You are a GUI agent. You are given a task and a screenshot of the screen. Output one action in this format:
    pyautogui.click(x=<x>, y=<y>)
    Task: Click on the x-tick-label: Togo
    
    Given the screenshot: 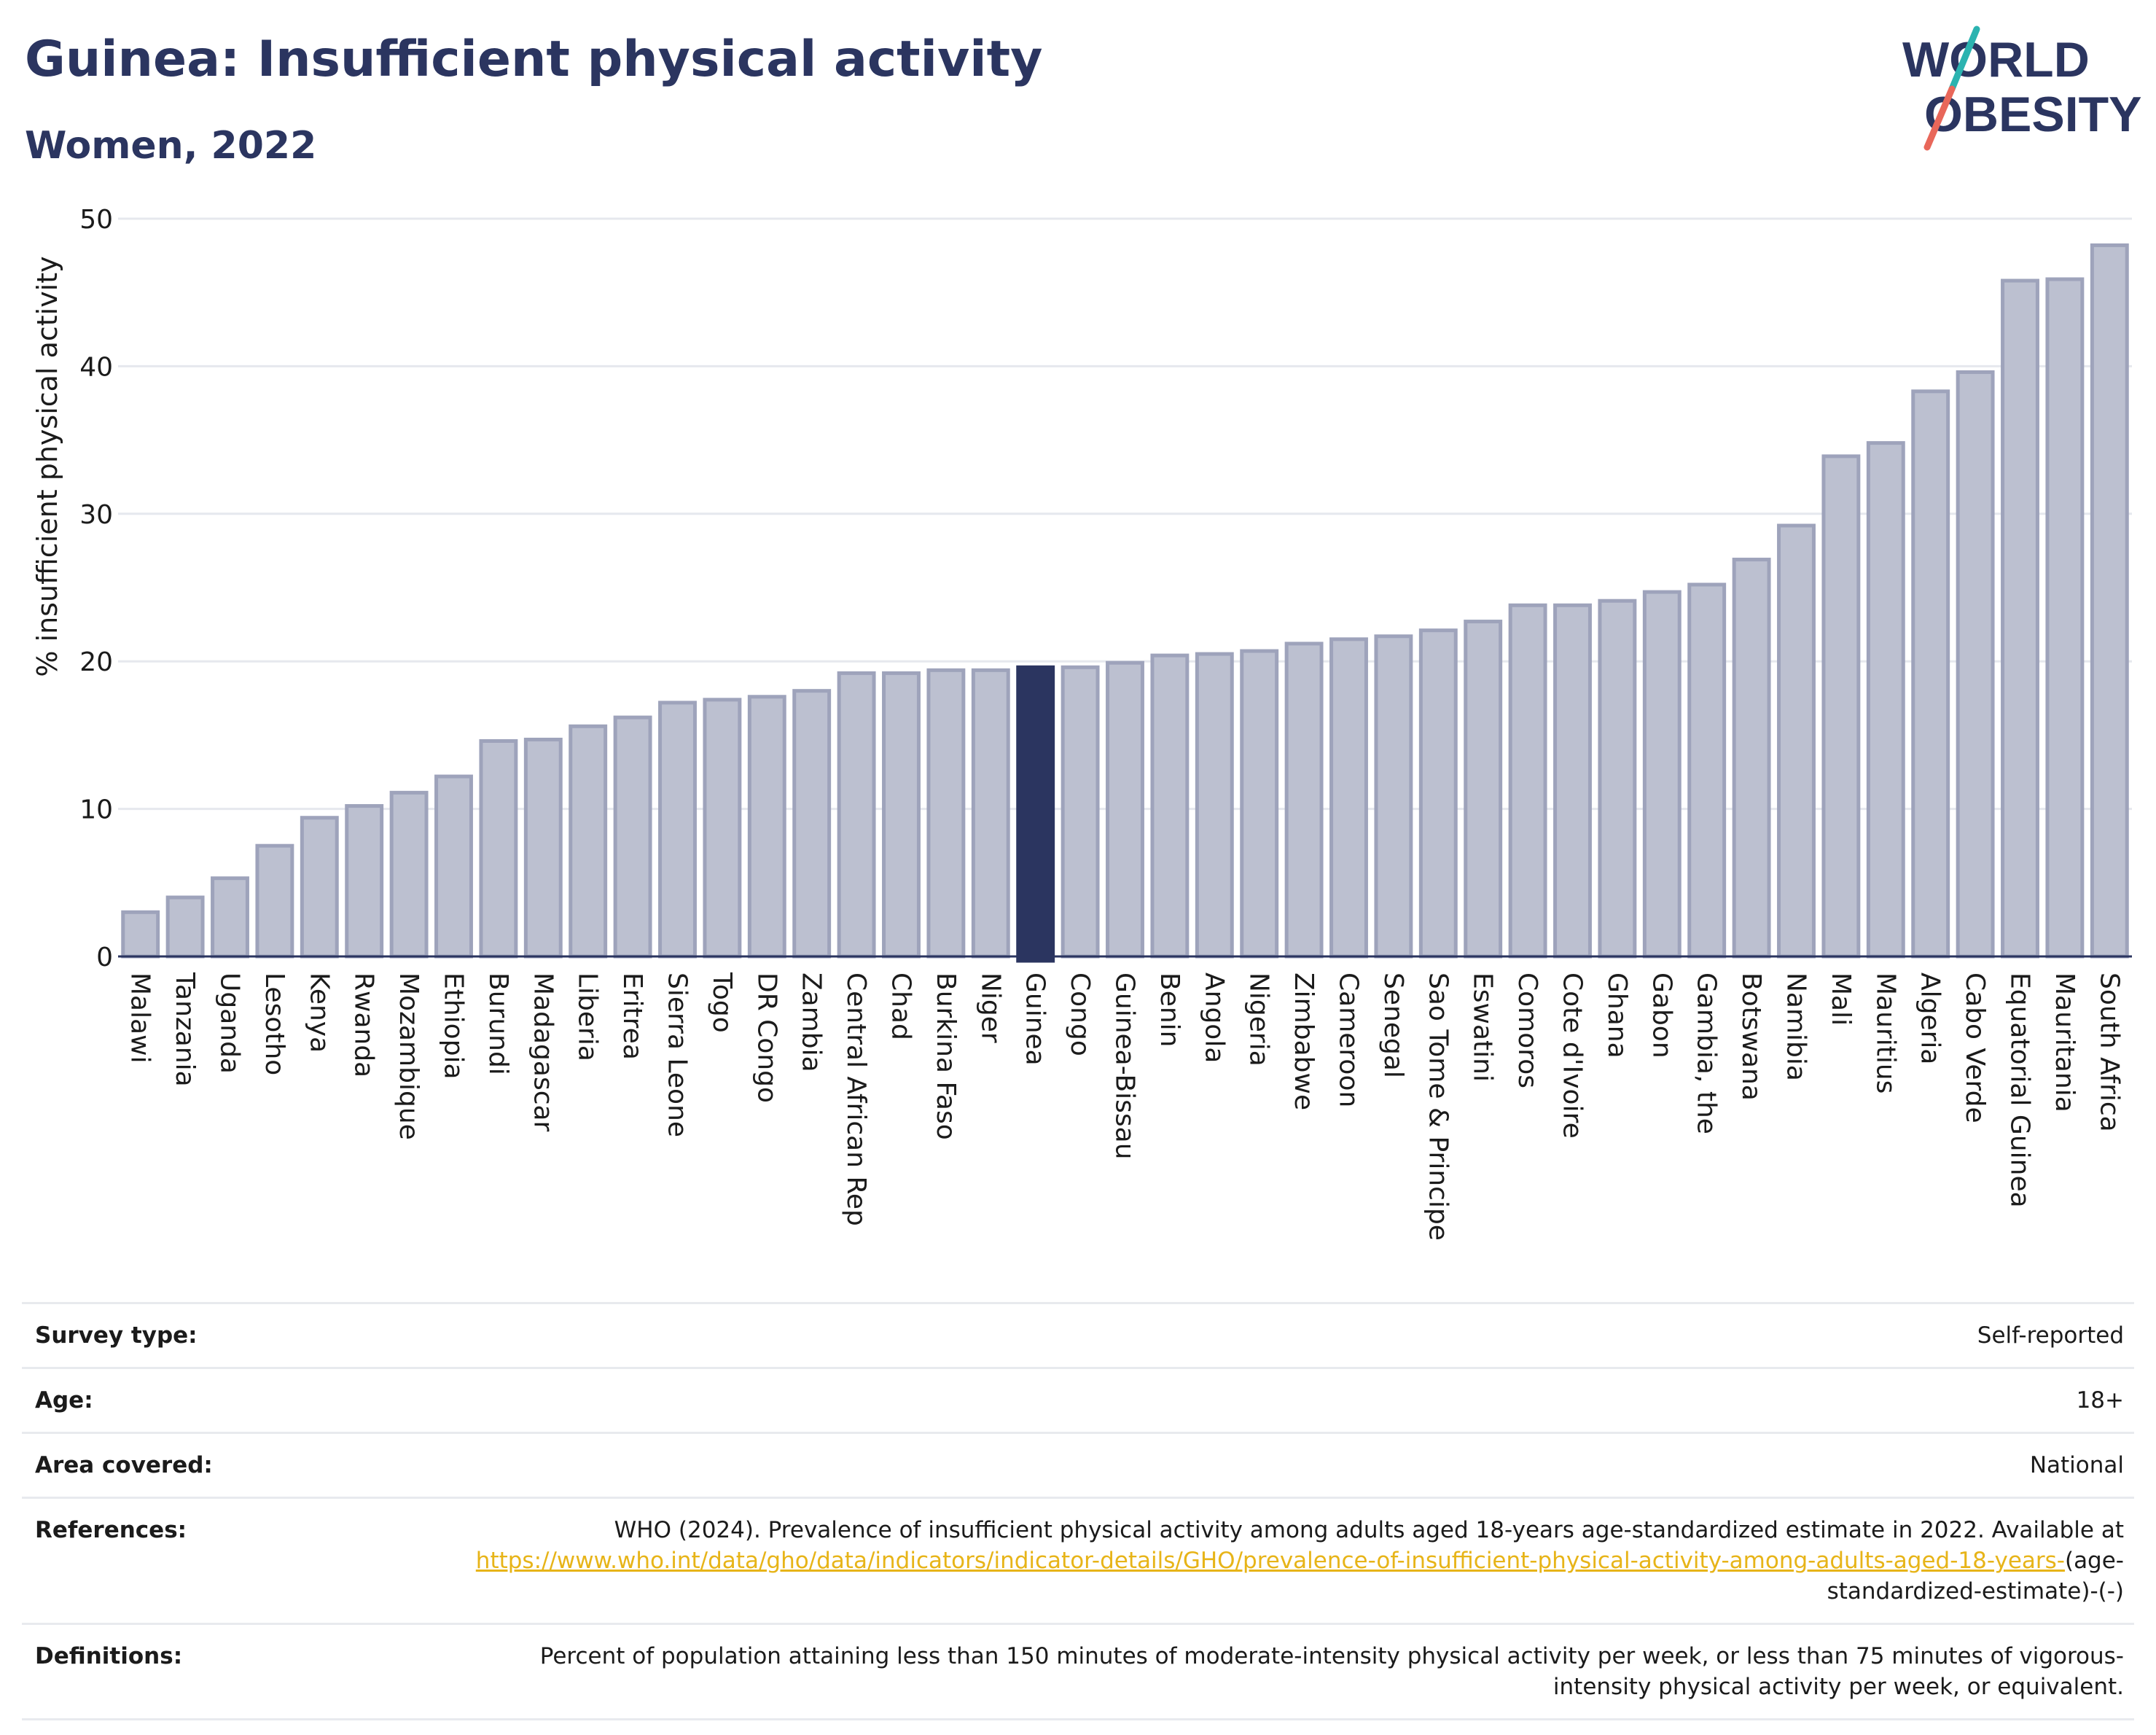 What is the action you would take?
    pyautogui.click(x=722, y=1002)
    